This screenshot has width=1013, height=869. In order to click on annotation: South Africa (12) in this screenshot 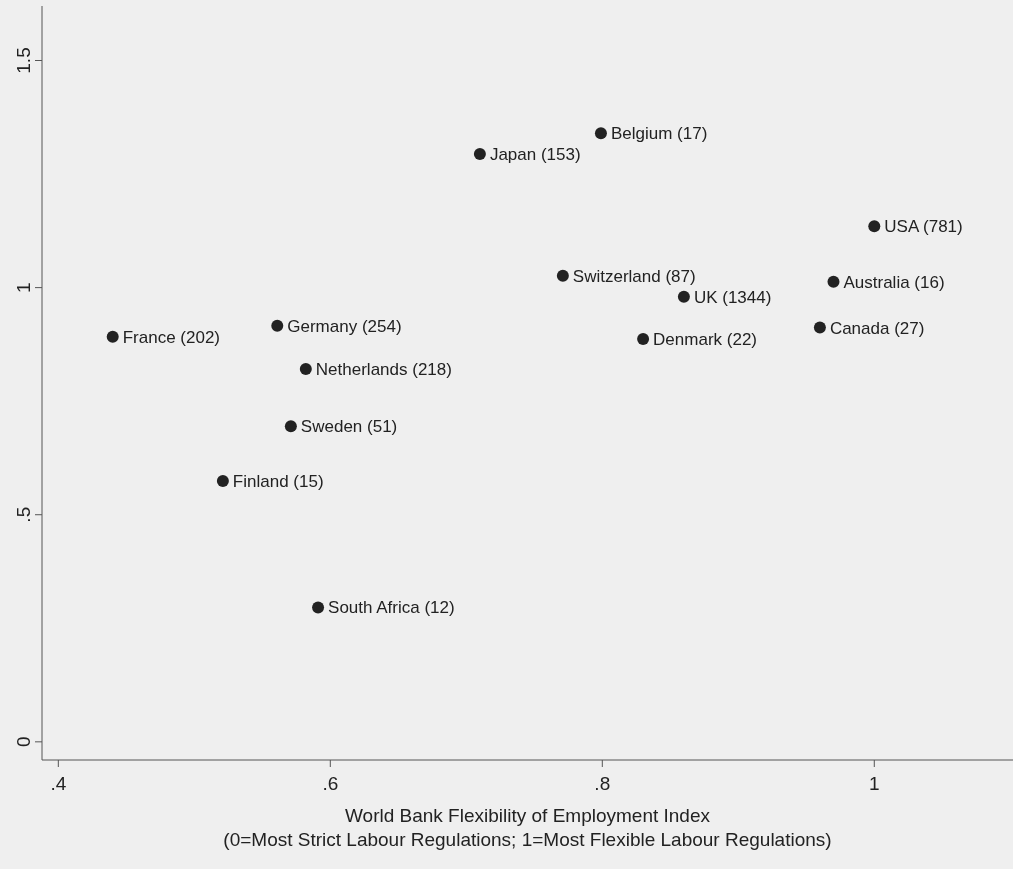, I will do `click(391, 608)`.